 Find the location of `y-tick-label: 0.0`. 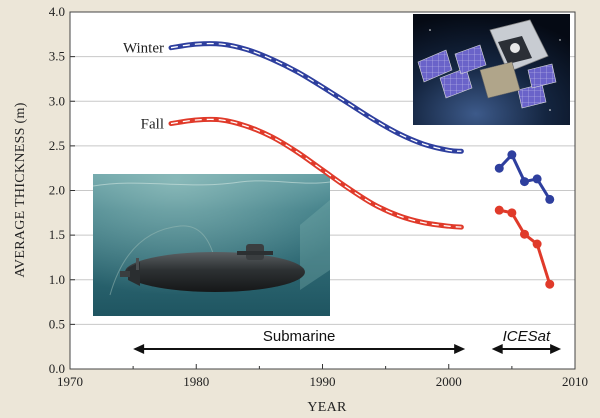

y-tick-label: 0.0 is located at coordinates (57, 368).